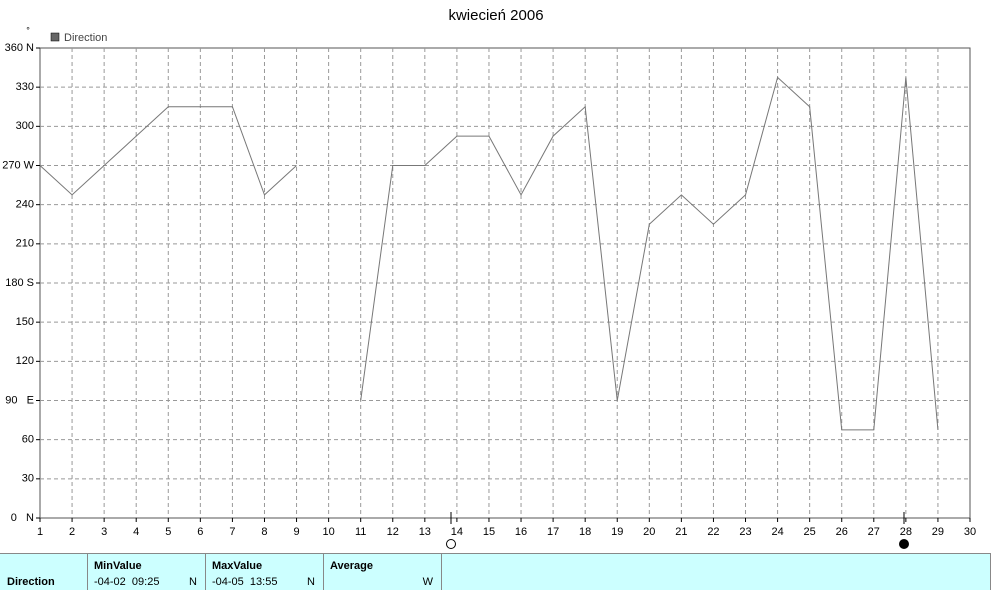 The height and width of the screenshot is (590, 991). I want to click on x-tick-label: 3, so click(104, 532).